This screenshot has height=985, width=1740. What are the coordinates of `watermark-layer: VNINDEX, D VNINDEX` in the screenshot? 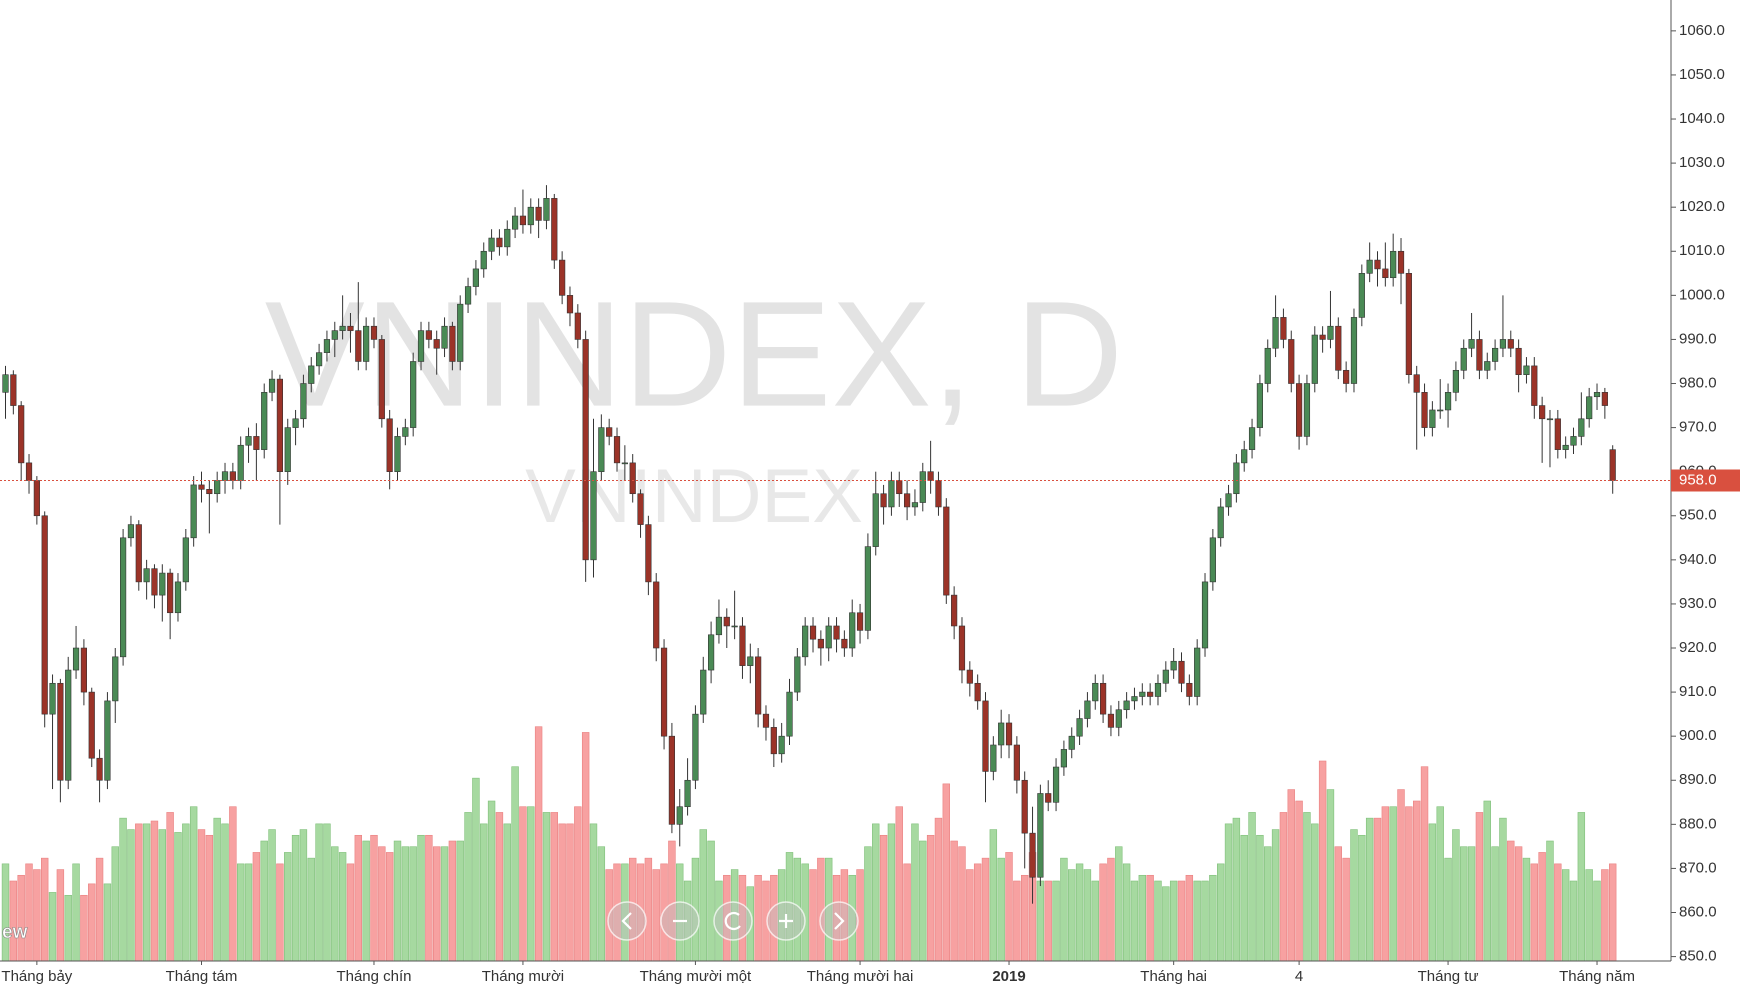 It's located at (694, 404).